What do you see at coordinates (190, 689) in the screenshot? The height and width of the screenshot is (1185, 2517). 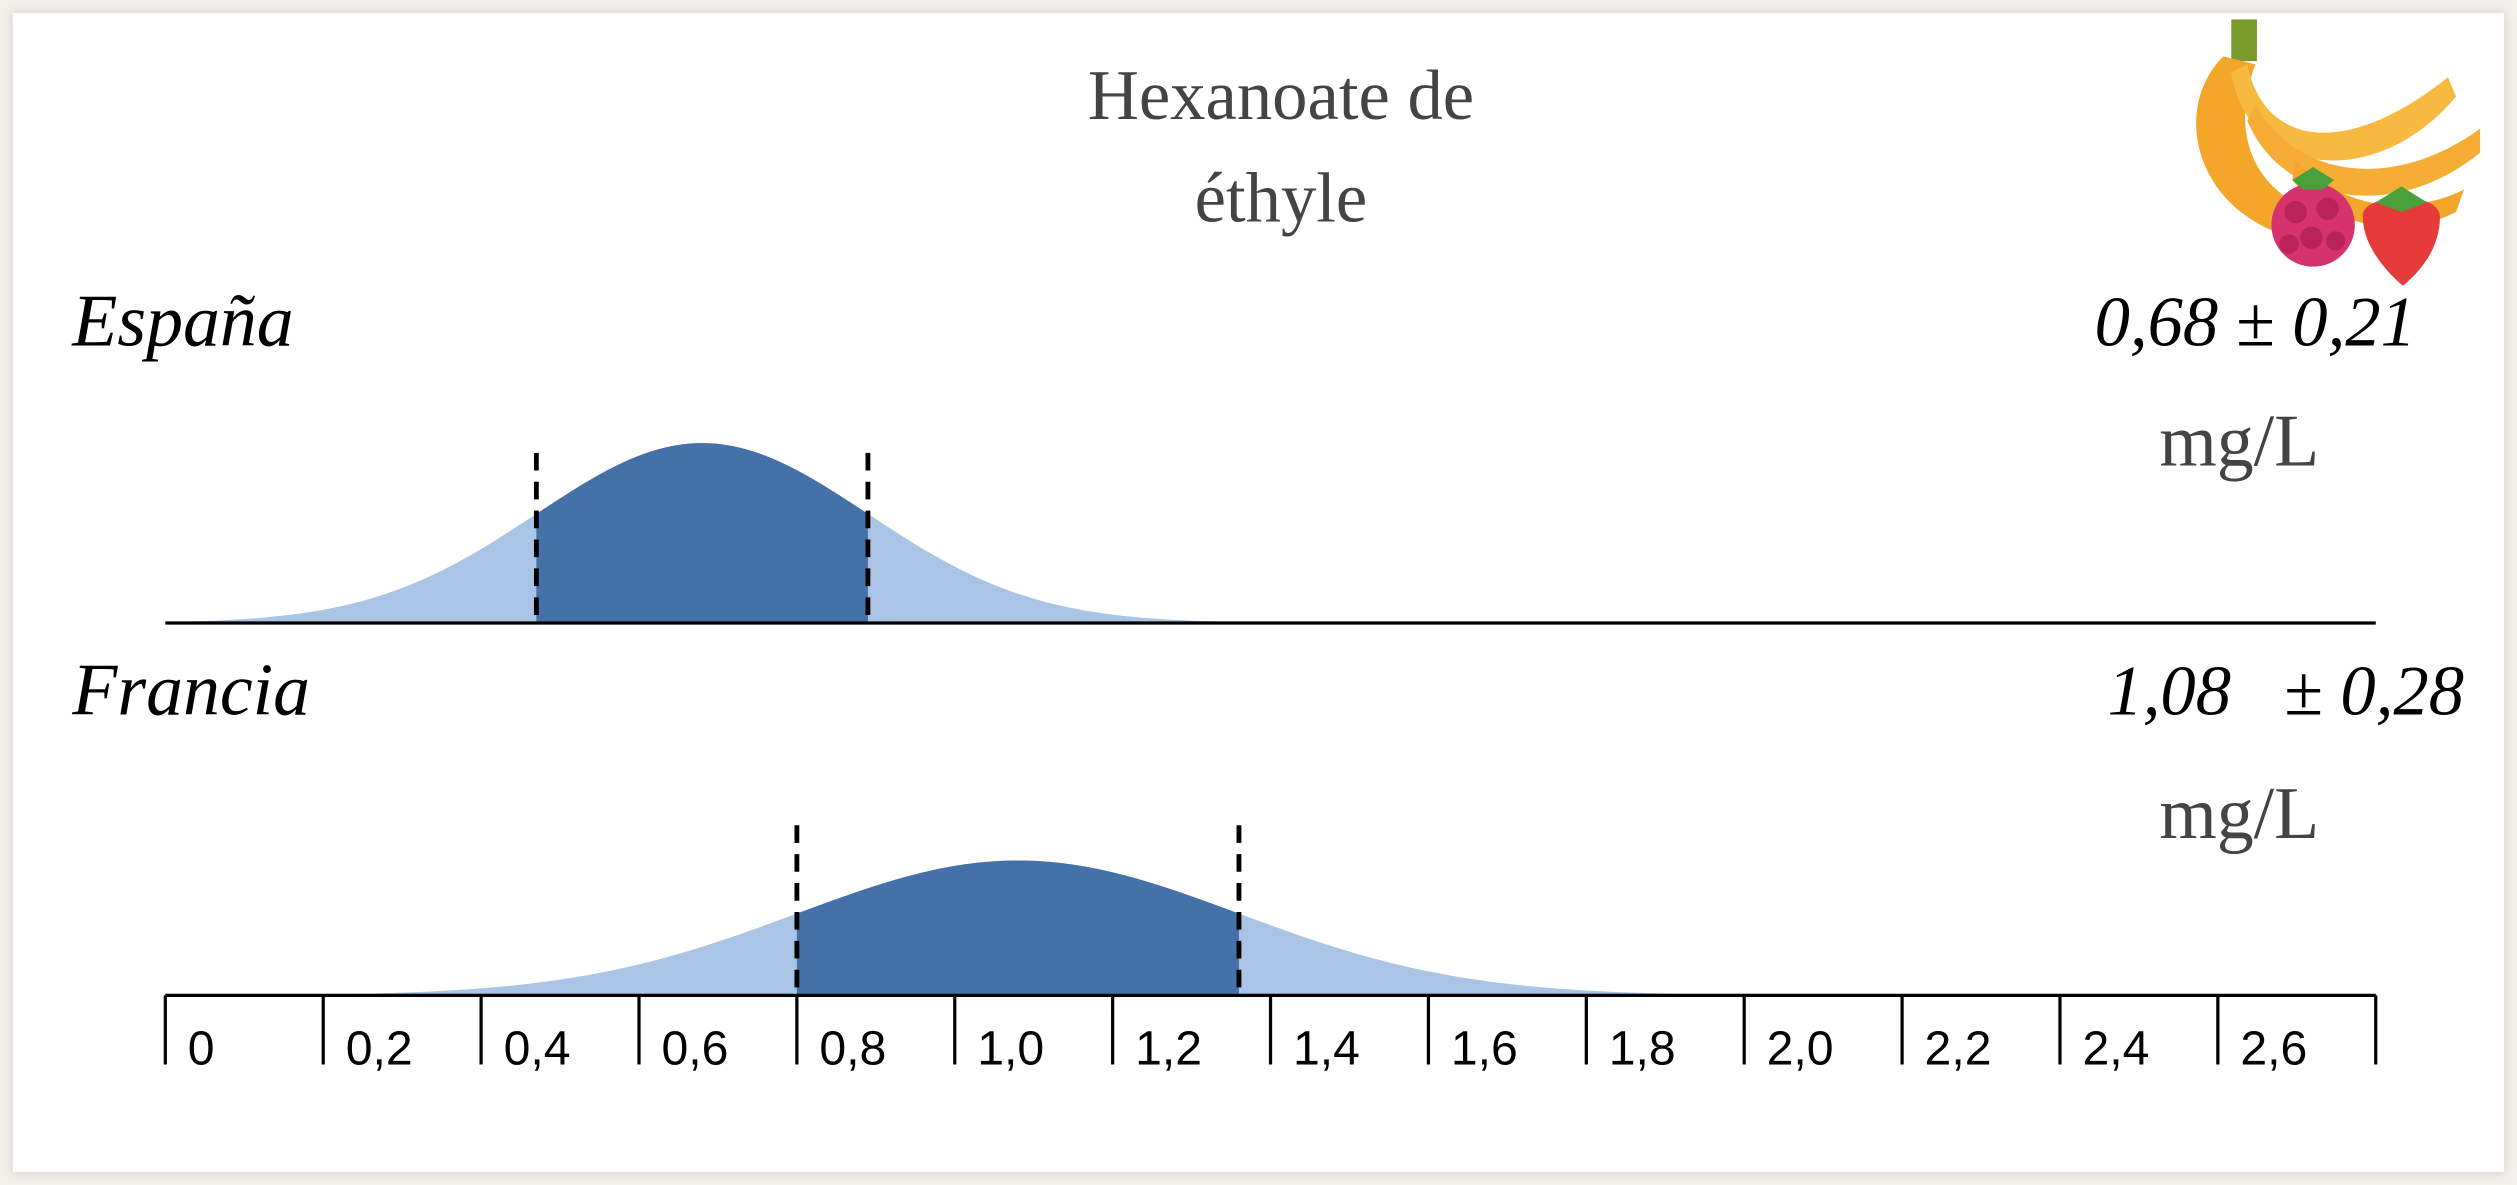 I see `series-name: Francia` at bounding box center [190, 689].